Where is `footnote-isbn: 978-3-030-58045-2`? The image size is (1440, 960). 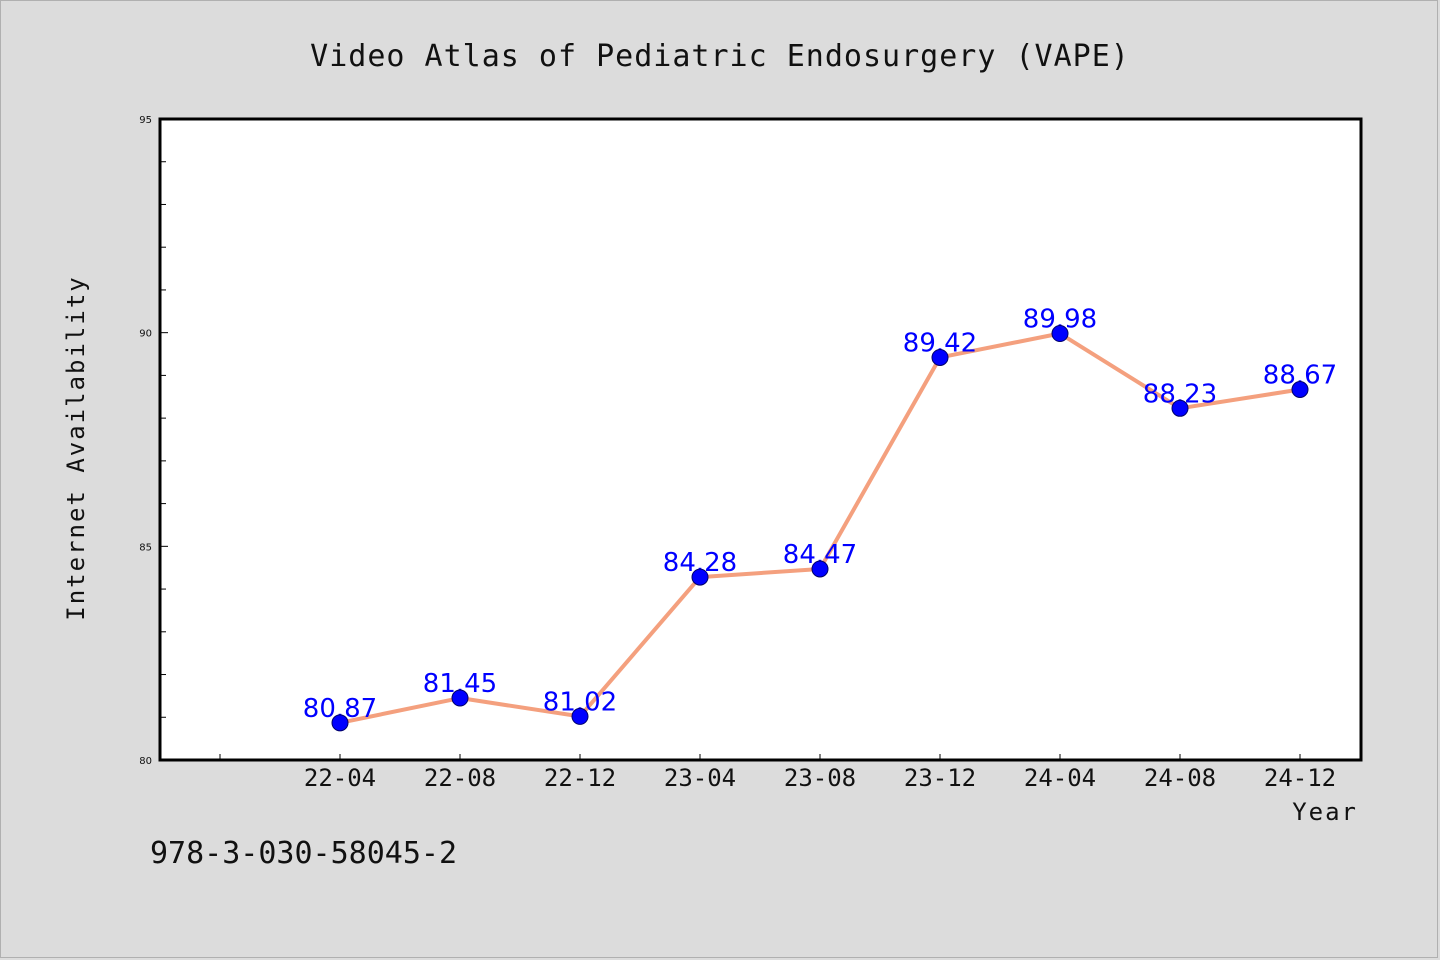 footnote-isbn: 978-3-030-58045-2 is located at coordinates (303, 853).